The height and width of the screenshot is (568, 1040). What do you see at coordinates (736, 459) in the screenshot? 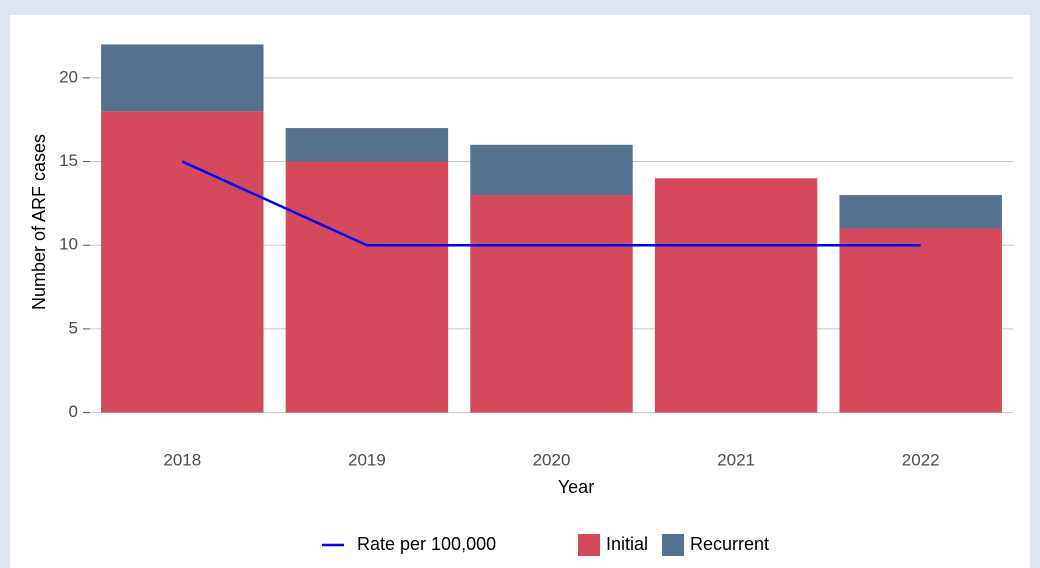
I see `x-tick-label: 2021` at bounding box center [736, 459].